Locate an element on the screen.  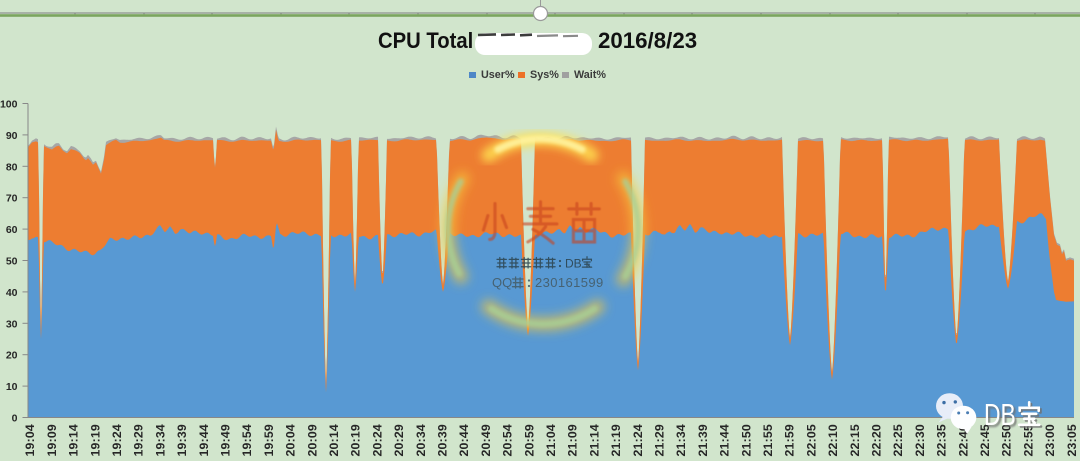
svg-text: 60 is located at coordinates (12, 230).